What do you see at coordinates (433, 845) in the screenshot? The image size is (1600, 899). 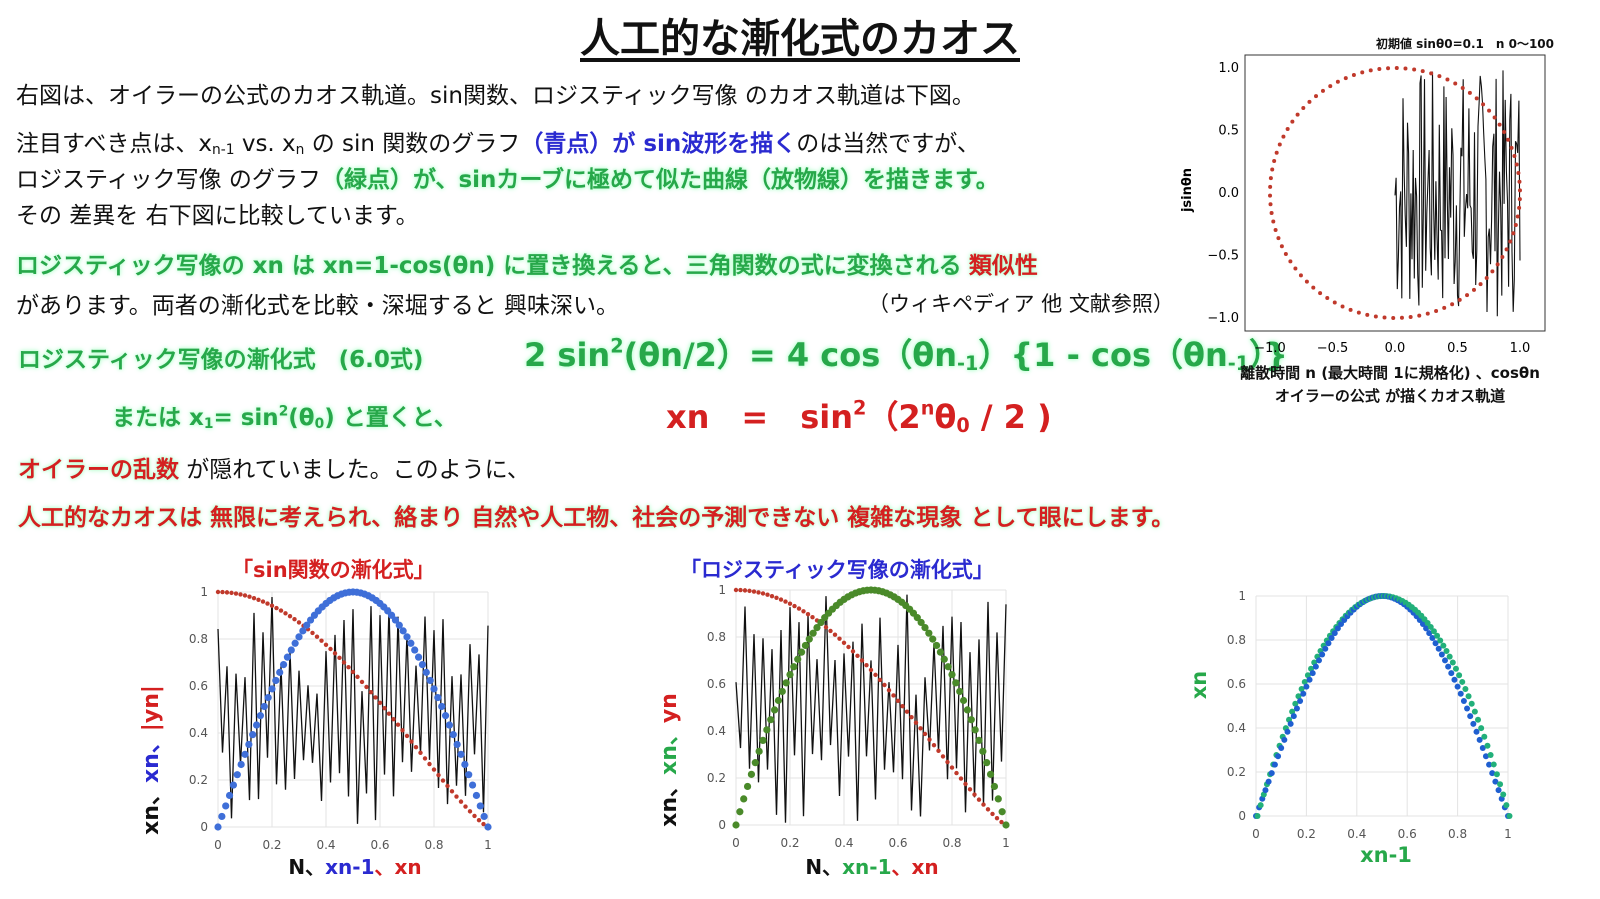 I see `sin-xtick: 0.8` at bounding box center [433, 845].